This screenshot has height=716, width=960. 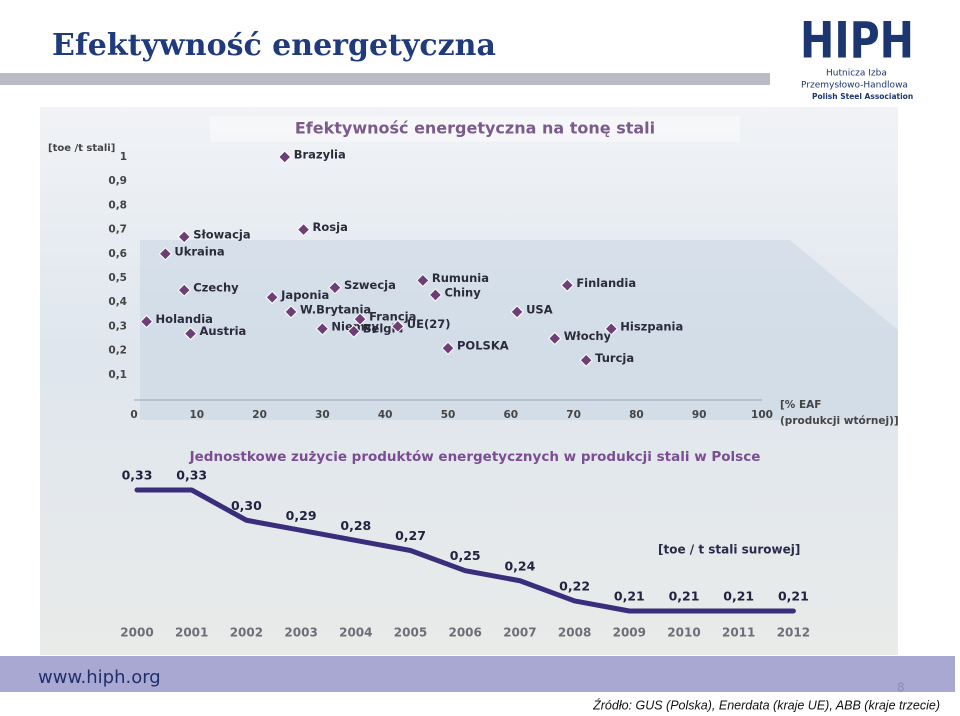 I want to click on logo-name: HIPH, so click(x=857, y=41).